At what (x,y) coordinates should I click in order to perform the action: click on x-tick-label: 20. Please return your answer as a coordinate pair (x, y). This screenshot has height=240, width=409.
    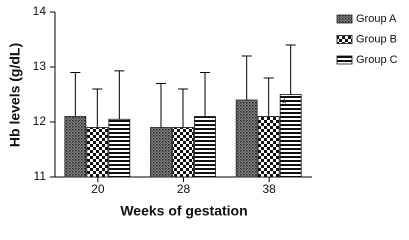
    Looking at the image, I should click on (98, 189).